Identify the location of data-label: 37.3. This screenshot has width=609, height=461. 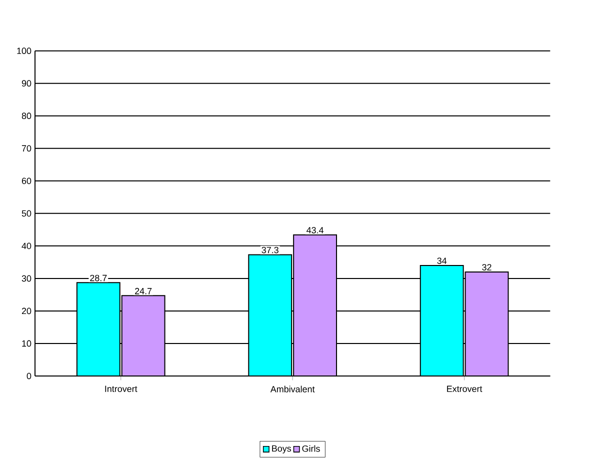
(270, 250).